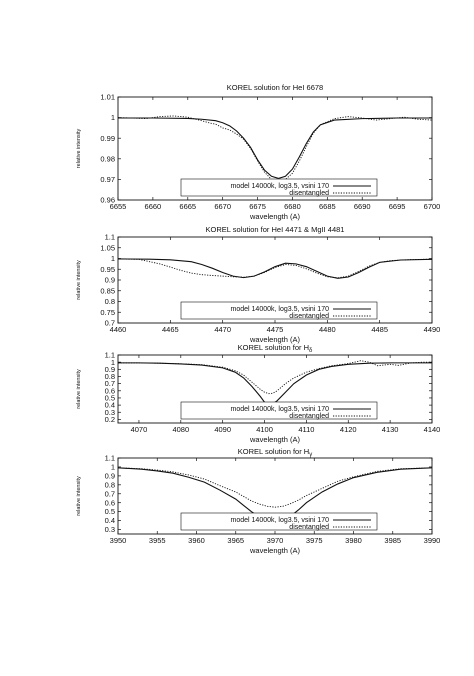  I want to click on x-tick-label: 6655, so click(118, 206).